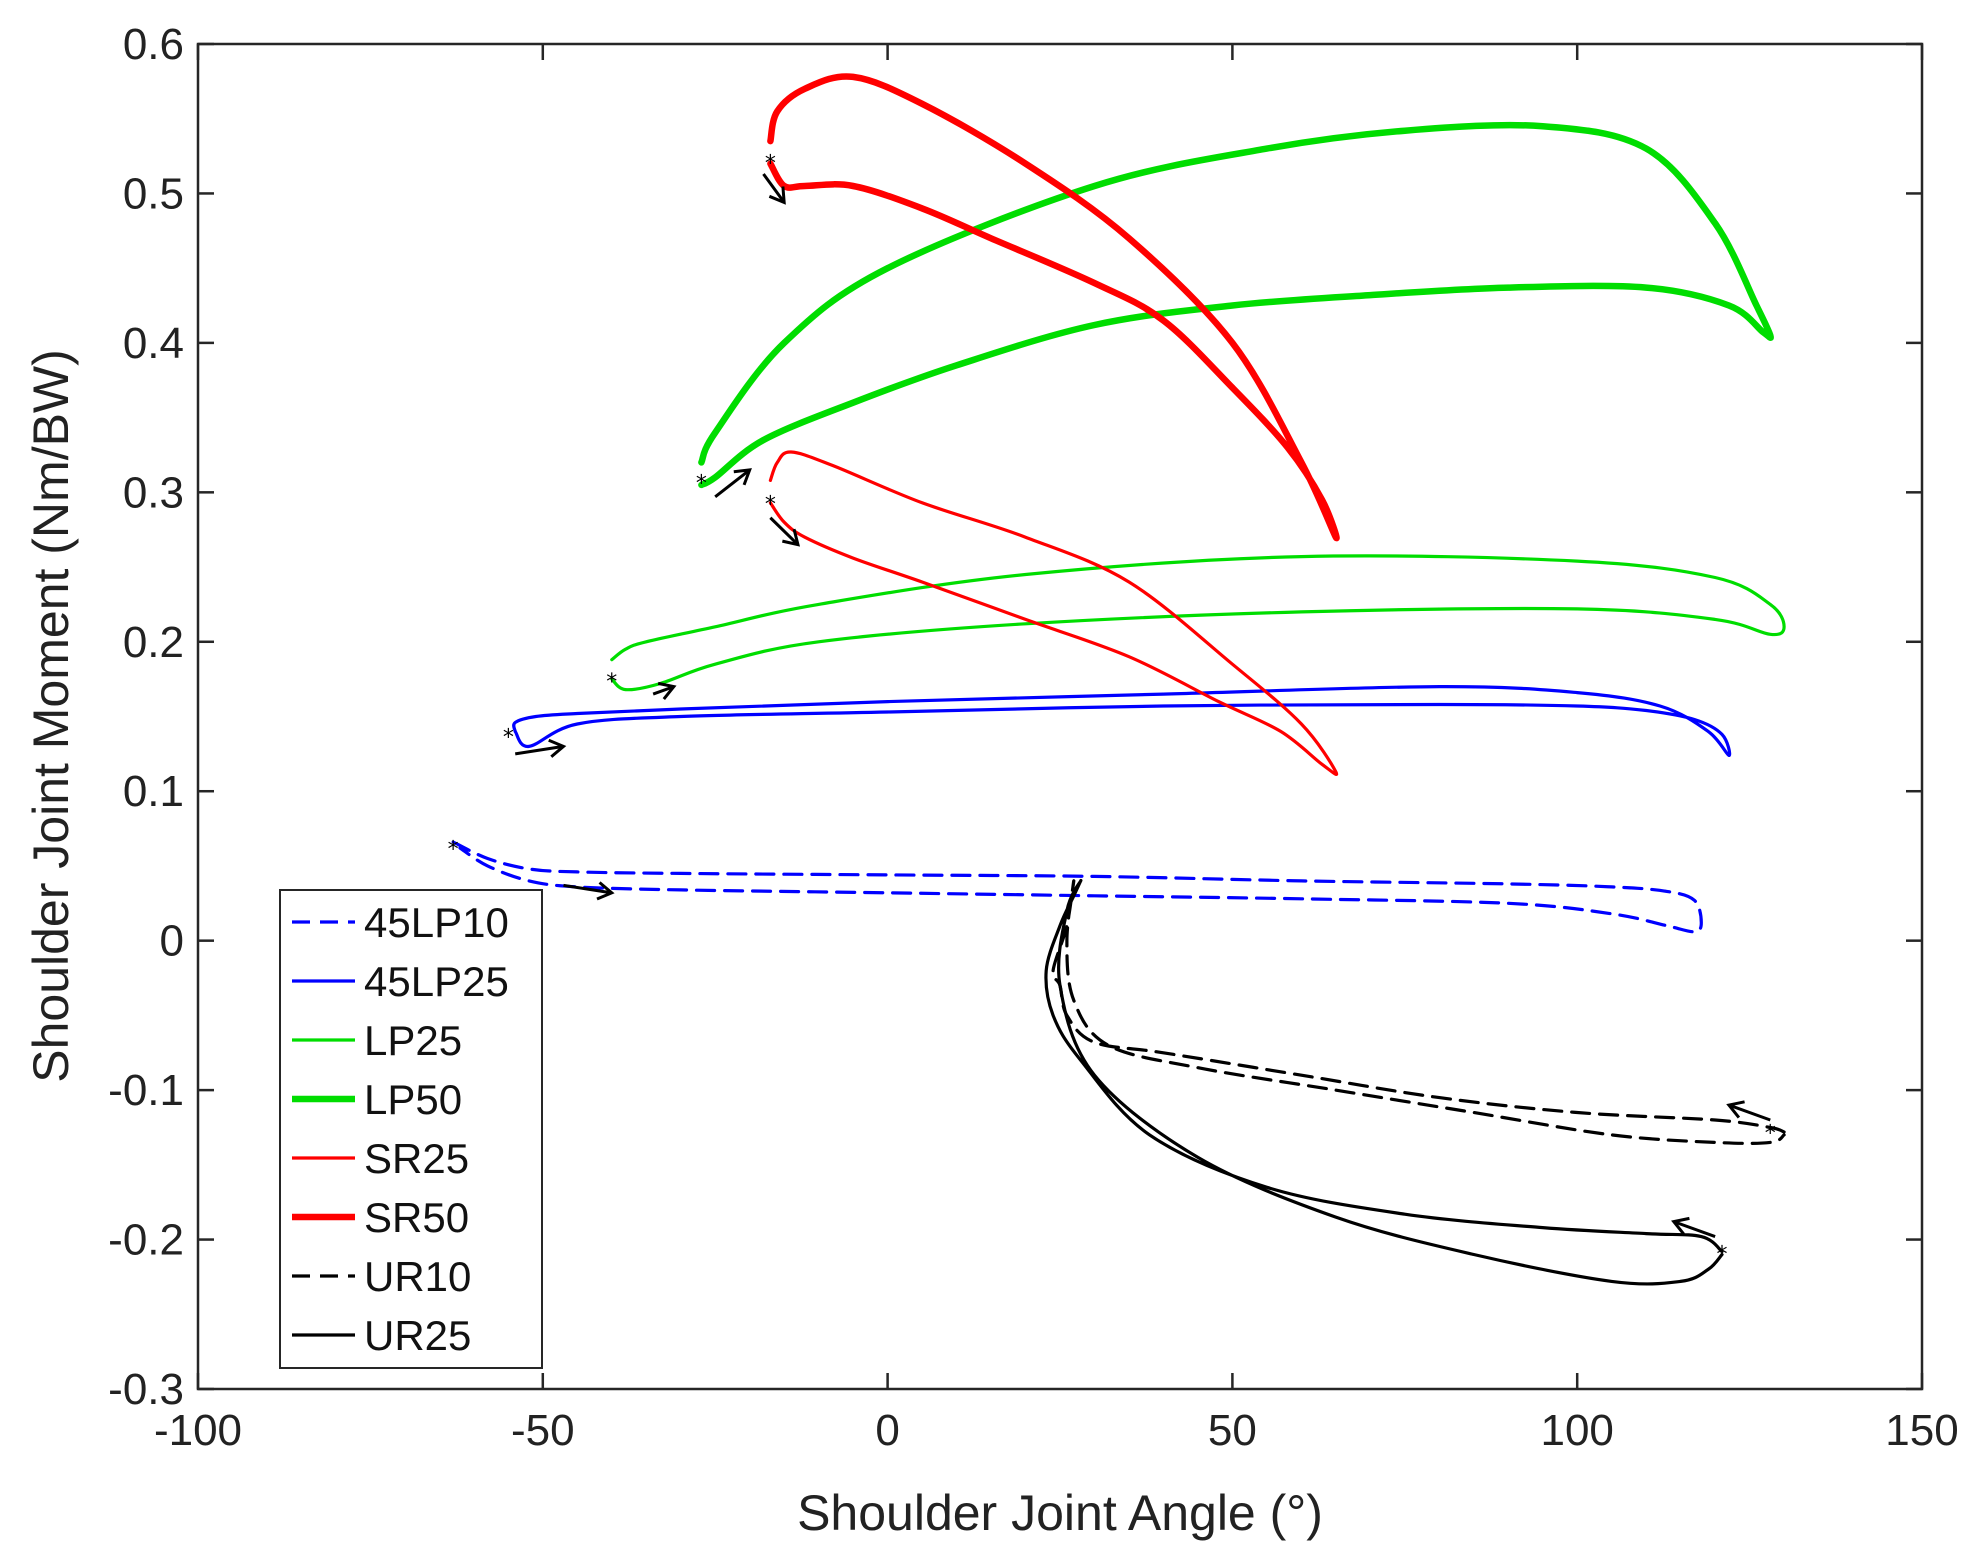 This screenshot has width=1973, height=1558. Describe the element at coordinates (51, 716) in the screenshot. I see `y-axis-title: Shoulder Joint Moment (Nm/BW)` at that location.